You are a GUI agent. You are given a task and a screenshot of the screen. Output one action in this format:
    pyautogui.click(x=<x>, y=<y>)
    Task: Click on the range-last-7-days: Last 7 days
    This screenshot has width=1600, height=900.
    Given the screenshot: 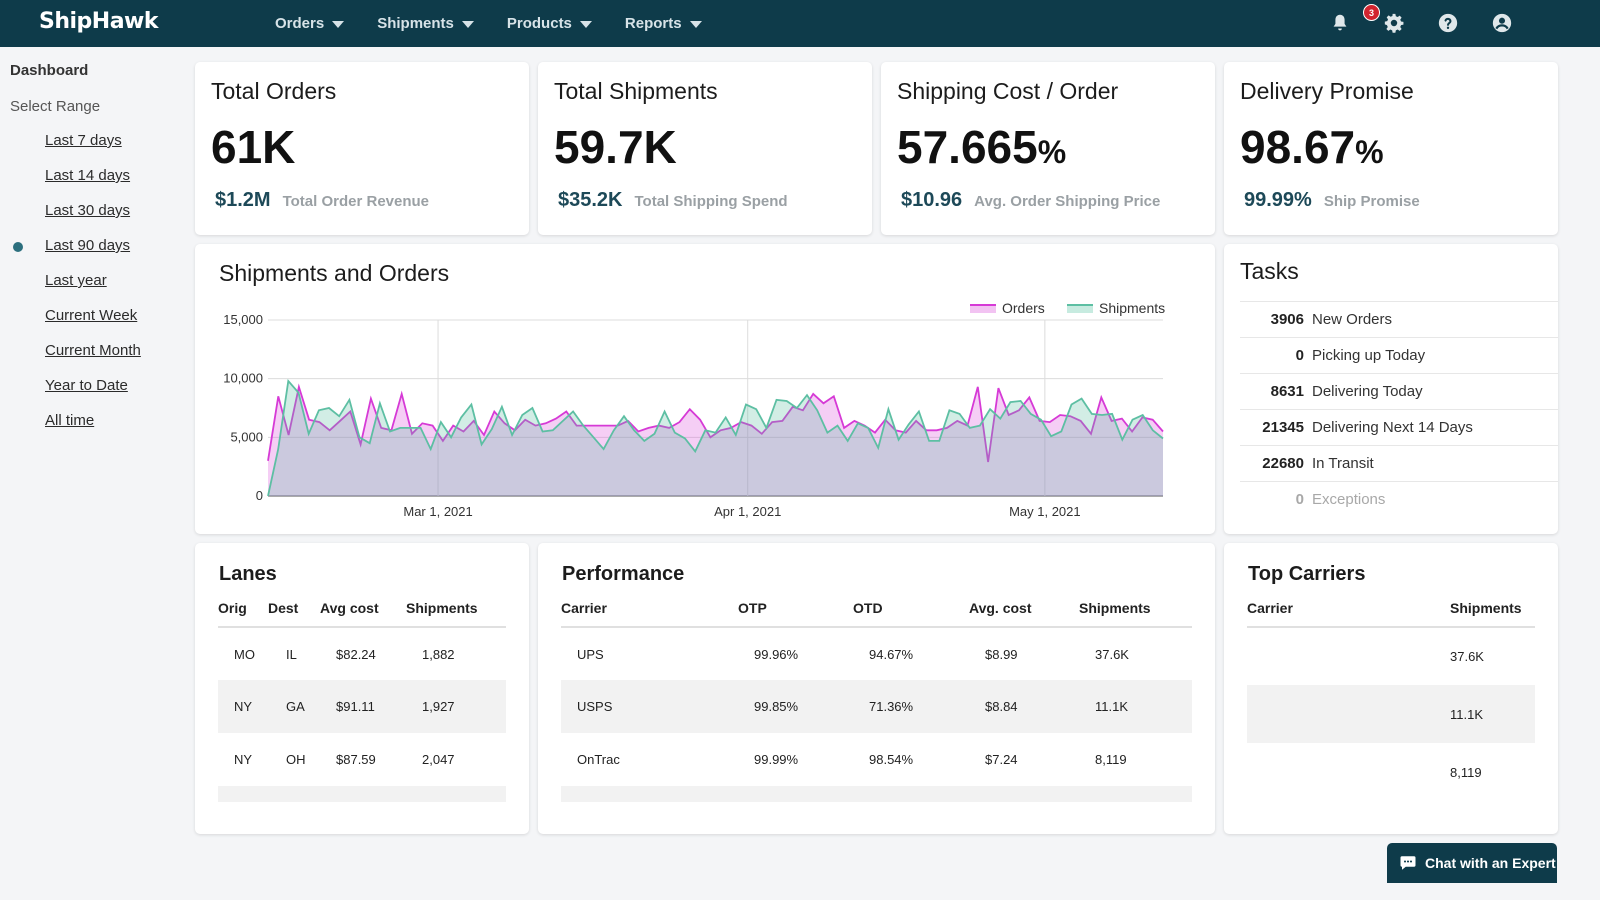 What is the action you would take?
    pyautogui.click(x=83, y=140)
    